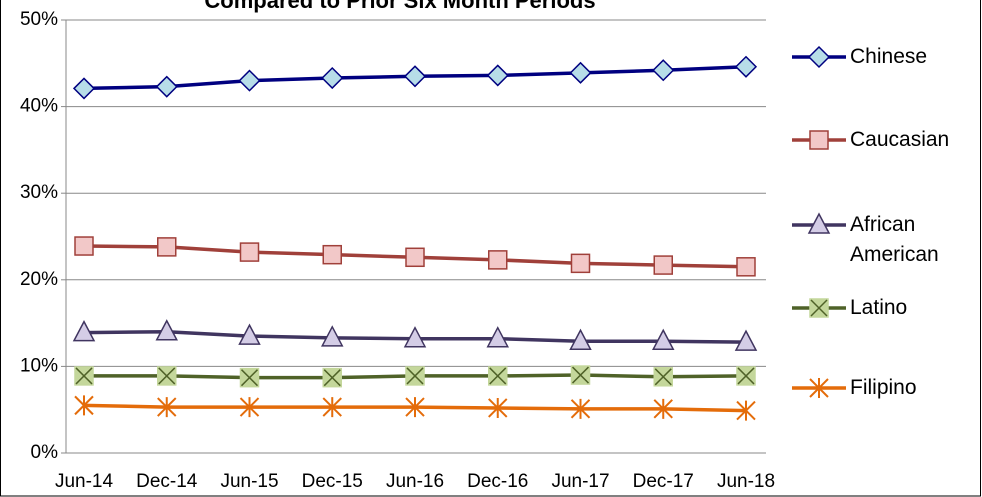  Describe the element at coordinates (746, 481) in the screenshot. I see `x-tick-label: Jun-18` at that location.